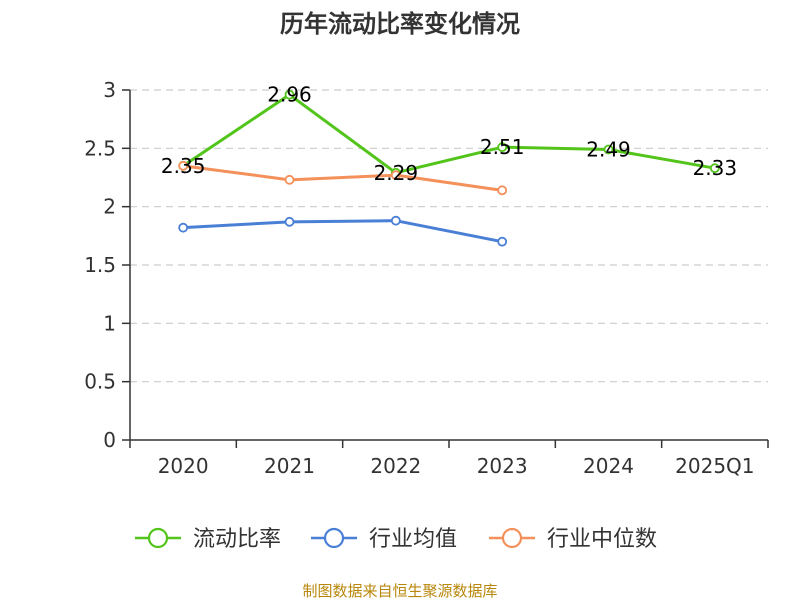 Image resolution: width=800 pixels, height=600 pixels. I want to click on legend-label: 行业中位数, so click(602, 539).